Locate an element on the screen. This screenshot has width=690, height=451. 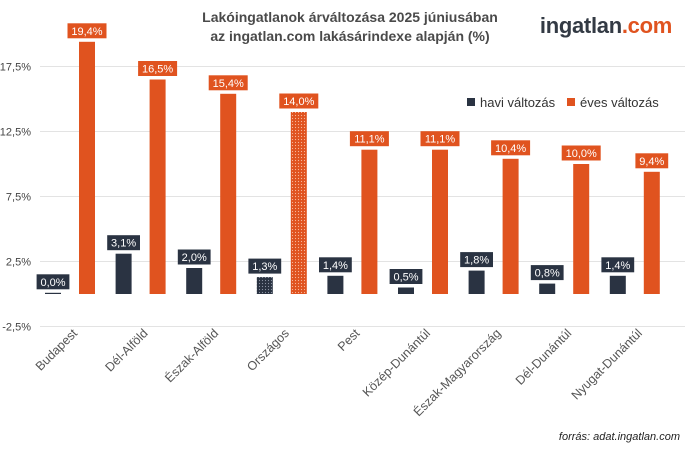
category-label: Közép-Dunántúl is located at coordinates (396, 362).